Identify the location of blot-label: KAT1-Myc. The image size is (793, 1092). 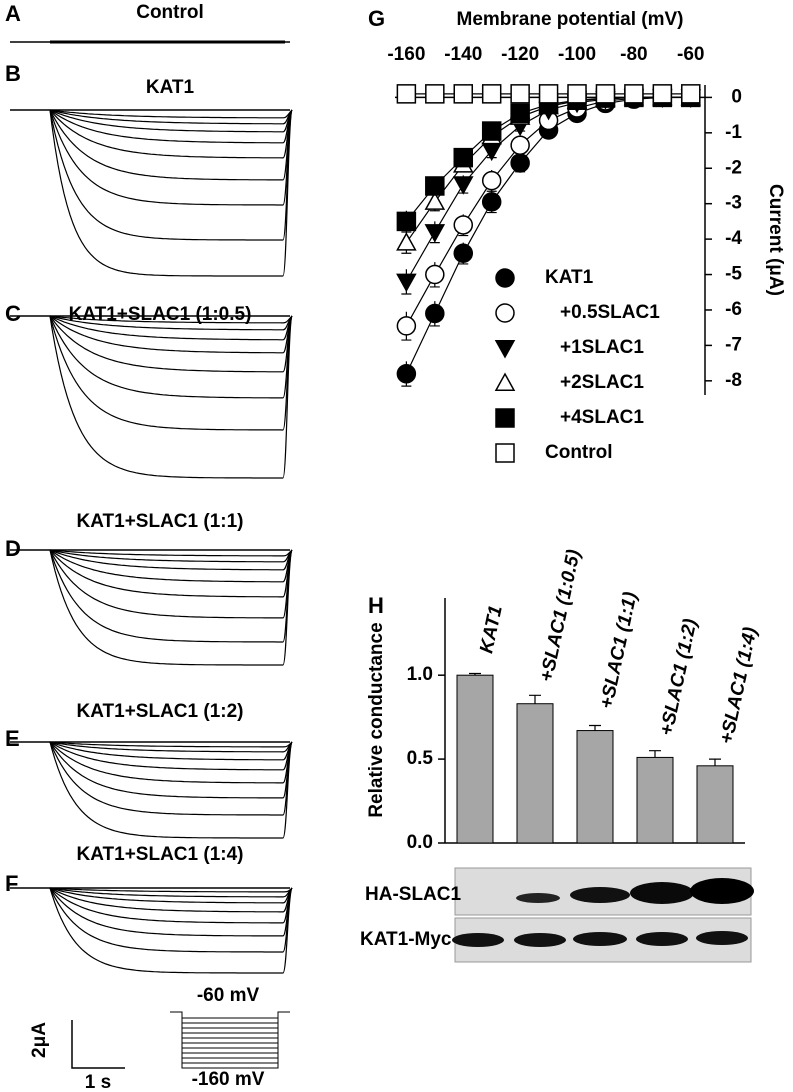
(406, 939).